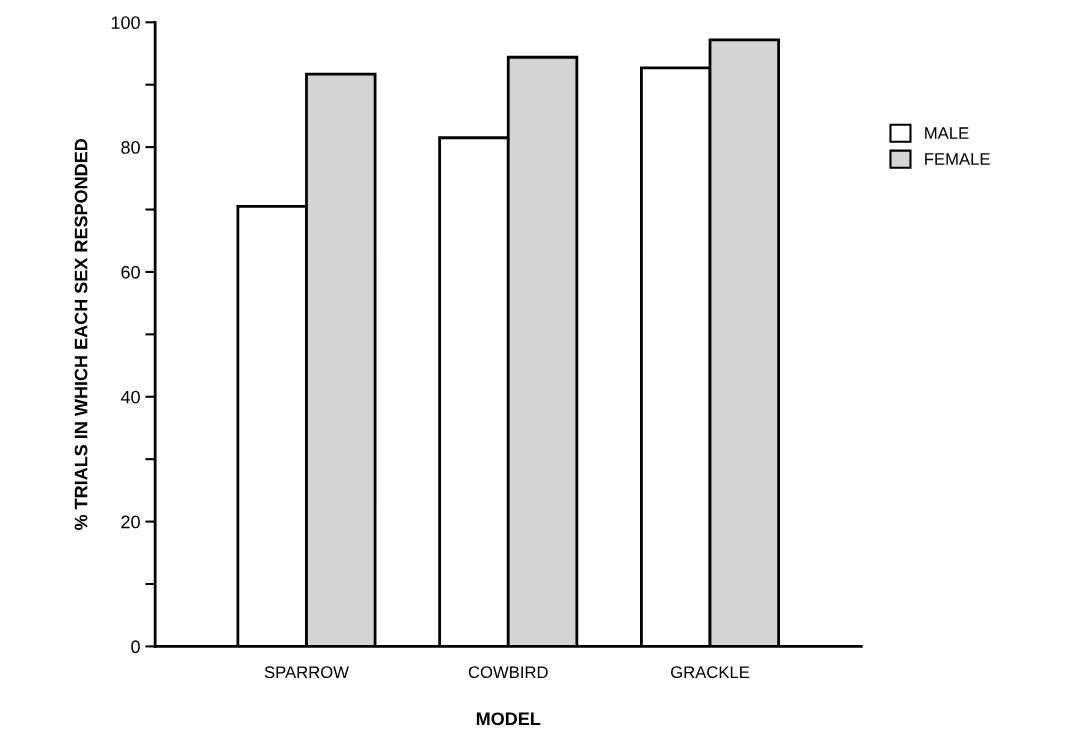 This screenshot has height=743, width=1070. I want to click on y-tick-label: 0, so click(135, 647).